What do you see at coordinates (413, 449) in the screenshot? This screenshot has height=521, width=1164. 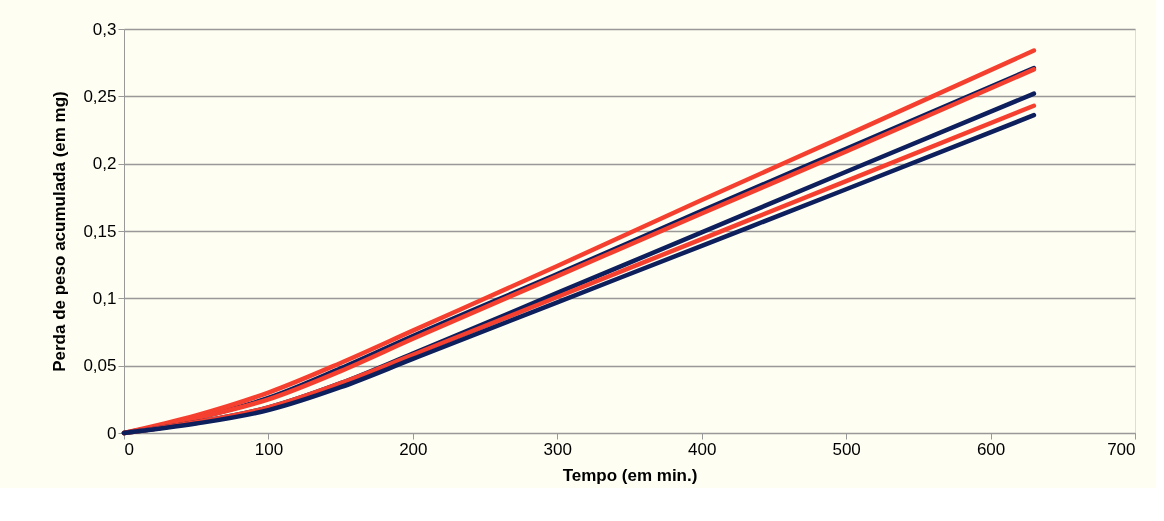 I see `x-tick-label: 200` at bounding box center [413, 449].